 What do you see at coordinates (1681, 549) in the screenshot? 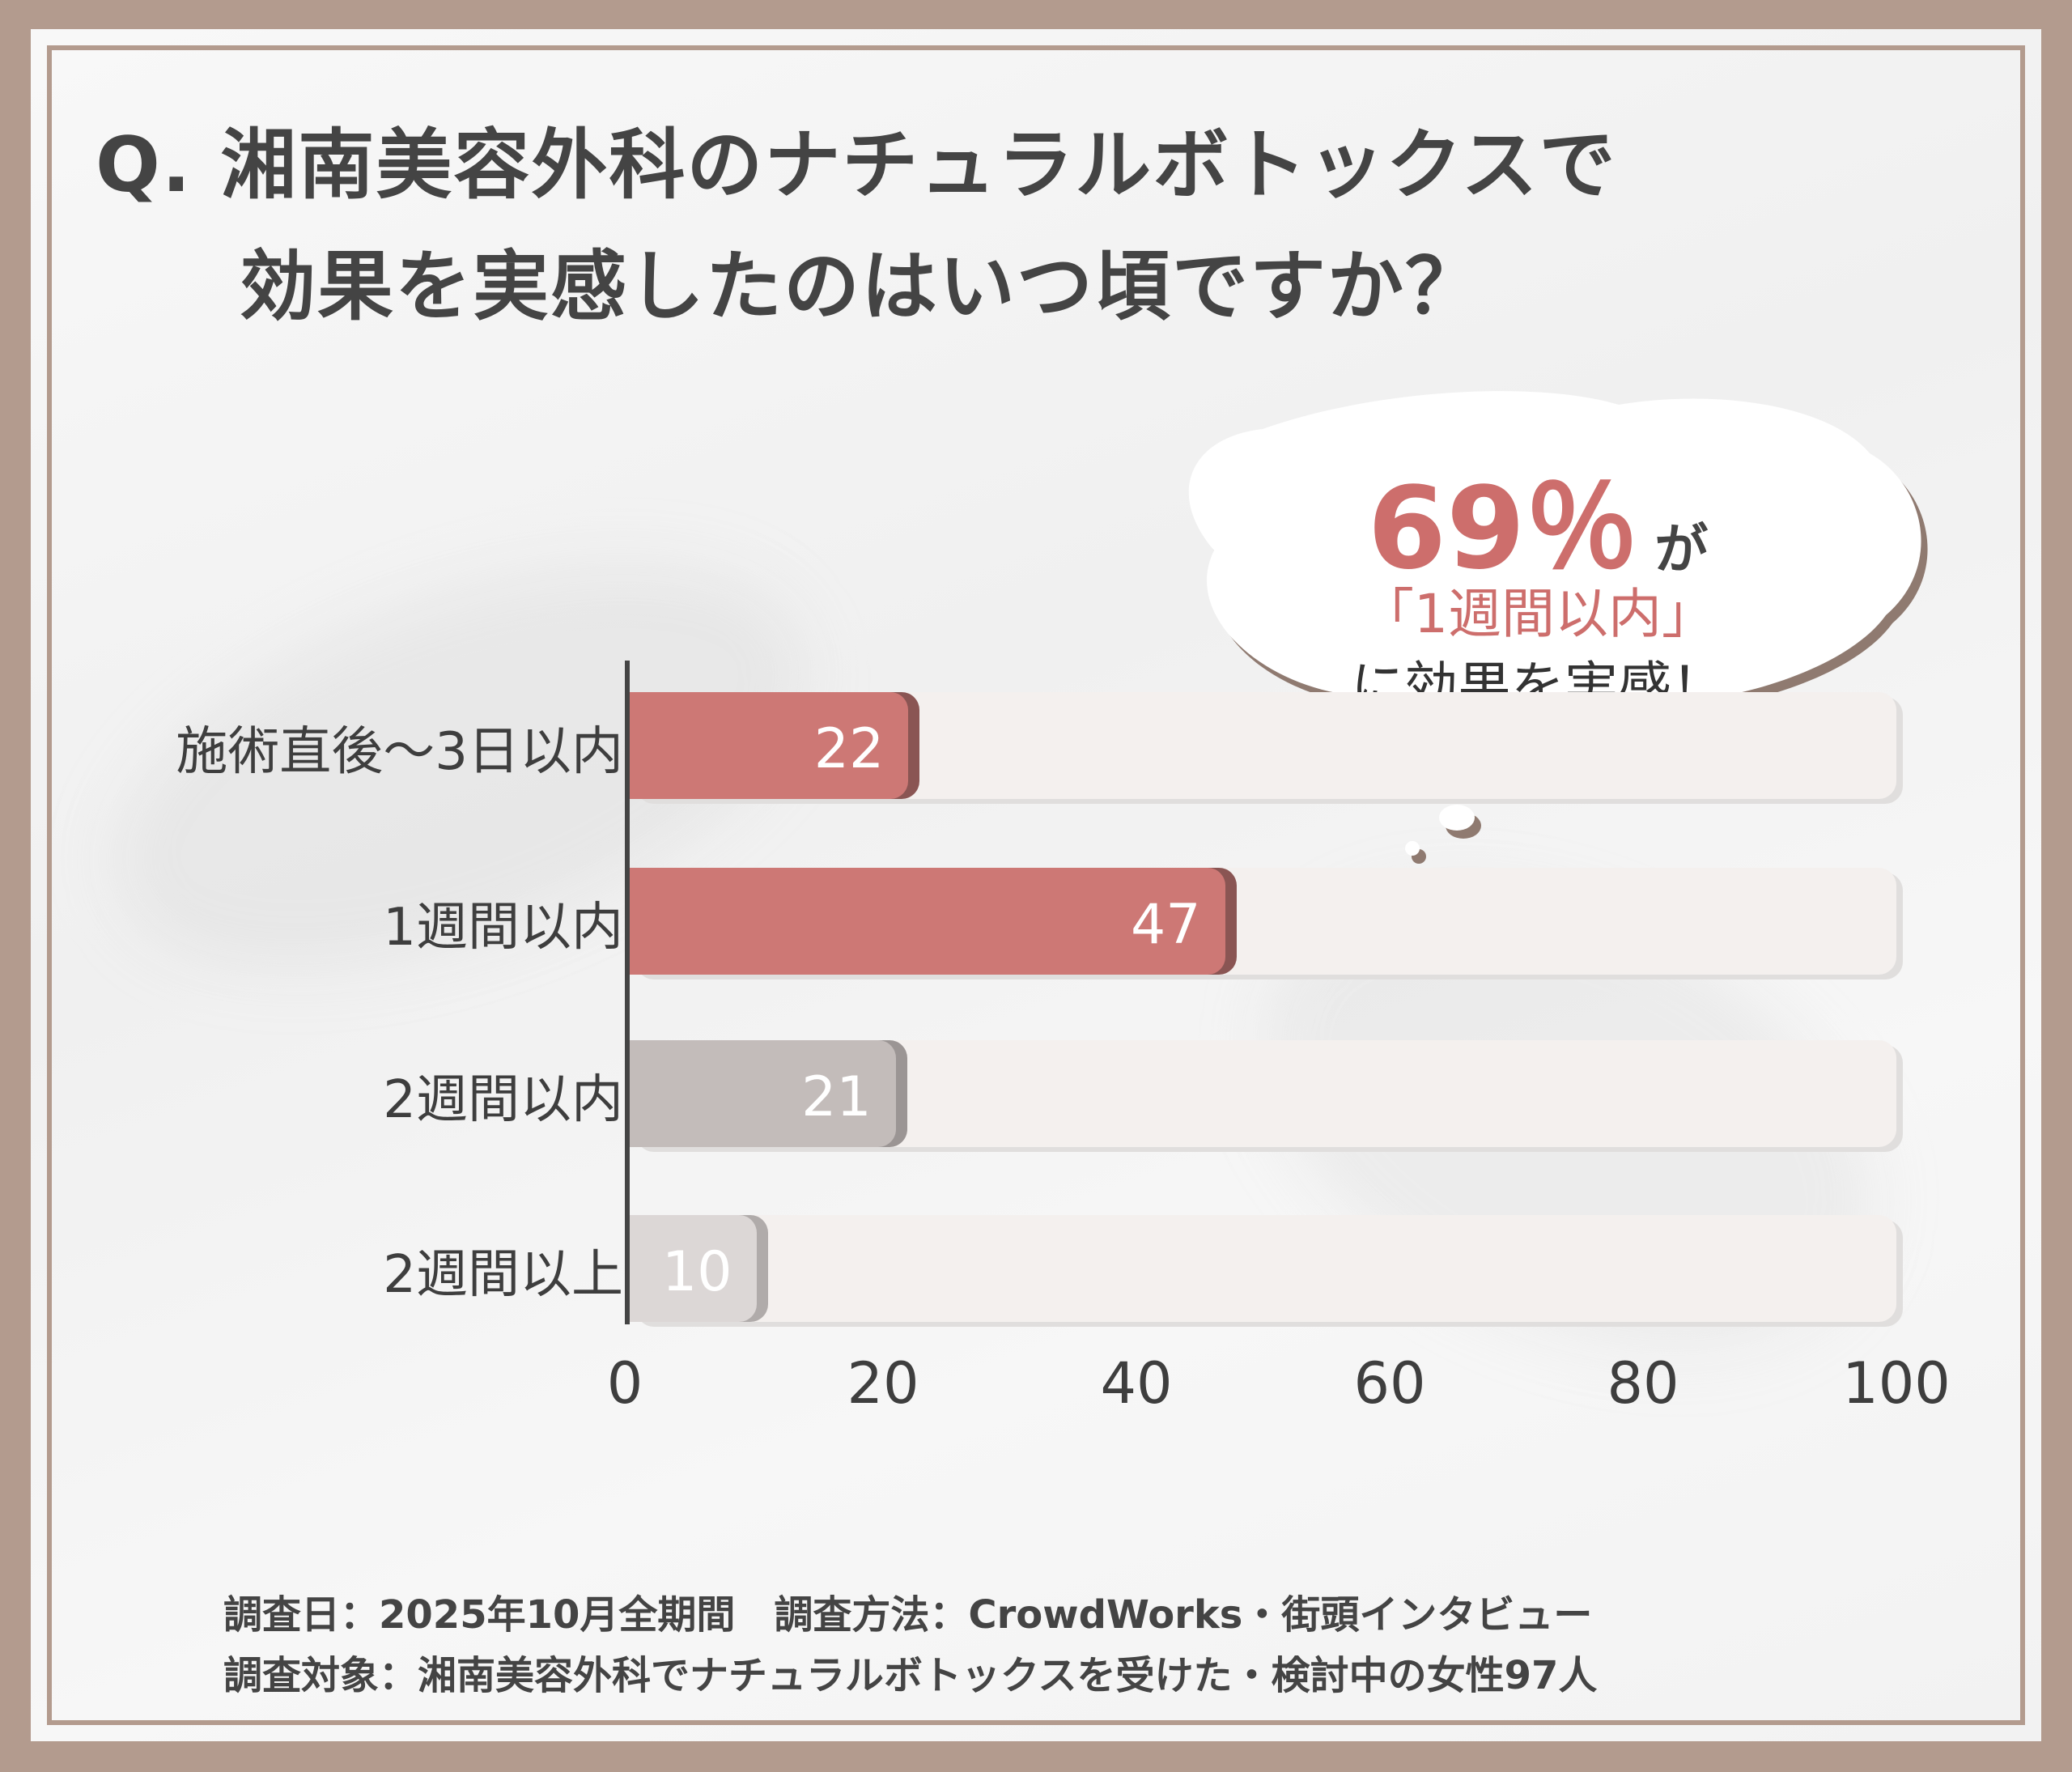
I see `callout-ga: が` at bounding box center [1681, 549].